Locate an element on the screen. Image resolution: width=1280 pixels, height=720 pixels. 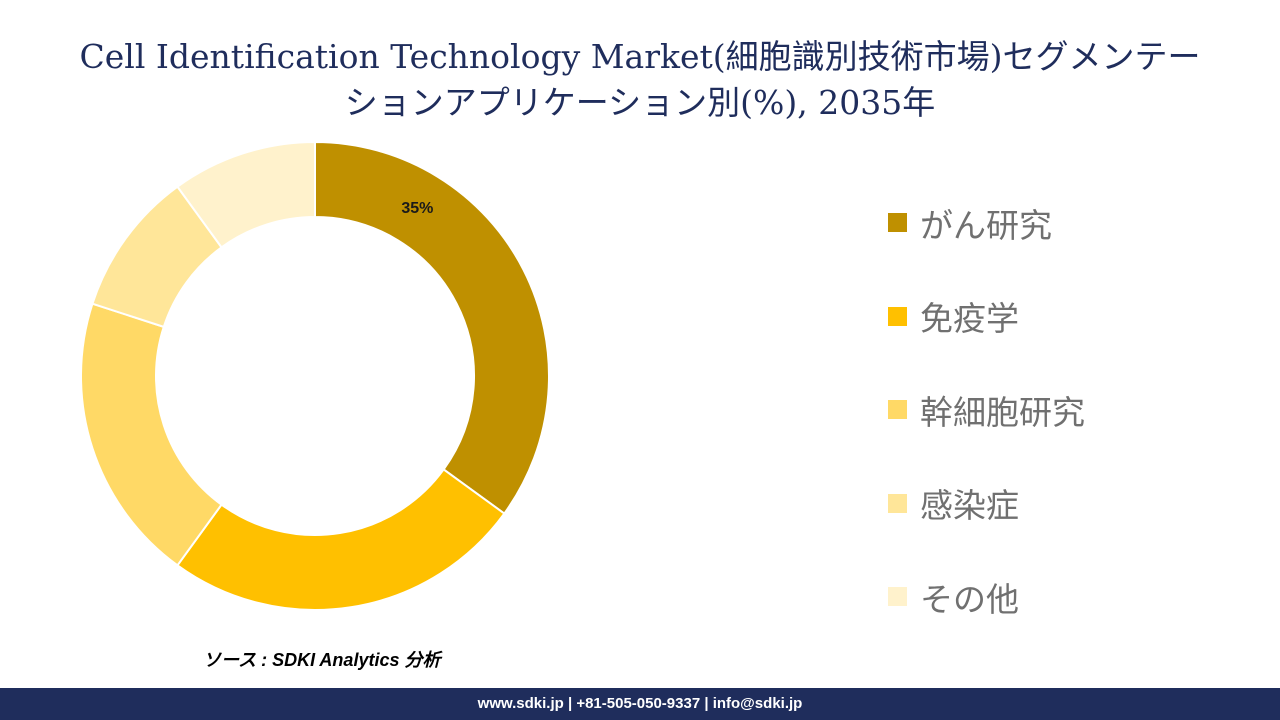
legend-item-3: 幹細胞研究 is located at coordinates (986, 410).